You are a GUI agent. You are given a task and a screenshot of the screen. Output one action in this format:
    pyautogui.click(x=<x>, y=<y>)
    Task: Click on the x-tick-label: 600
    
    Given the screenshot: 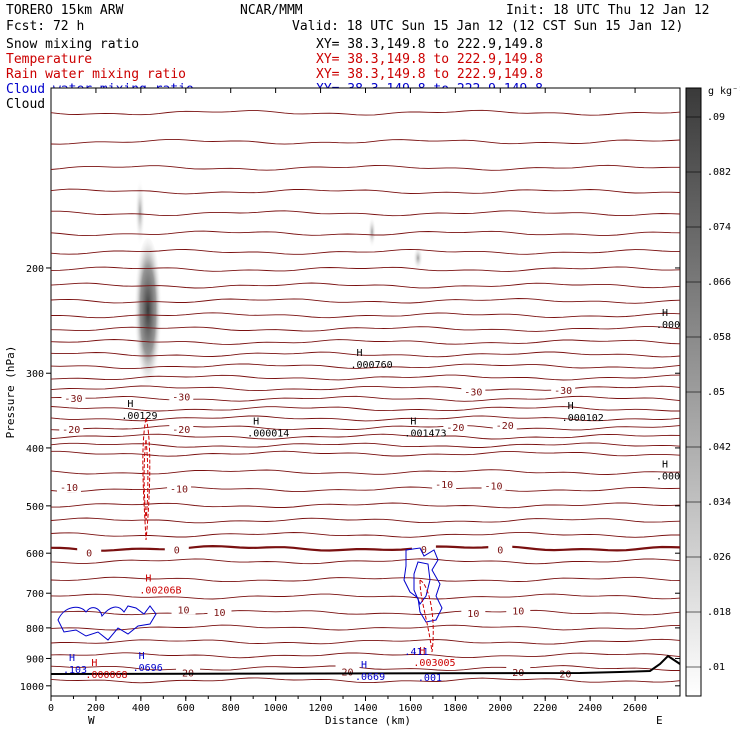 What is the action you would take?
    pyautogui.click(x=186, y=708)
    